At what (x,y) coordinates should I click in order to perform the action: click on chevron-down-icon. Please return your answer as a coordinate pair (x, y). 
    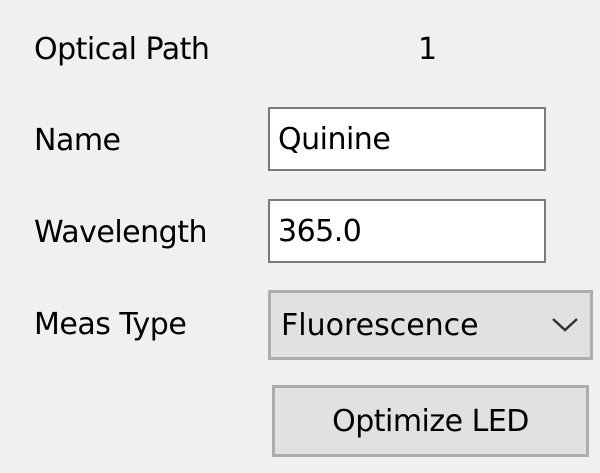
    Looking at the image, I should click on (565, 325).